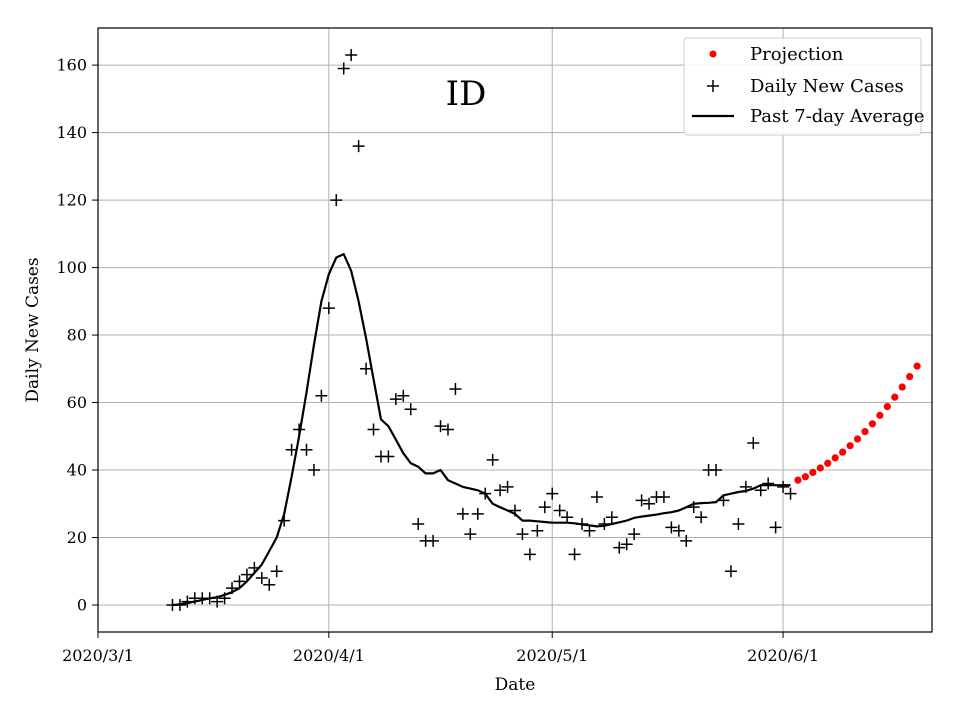  Describe the element at coordinates (98, 655) in the screenshot. I see `x-tick-label: 2020/3/1` at that location.